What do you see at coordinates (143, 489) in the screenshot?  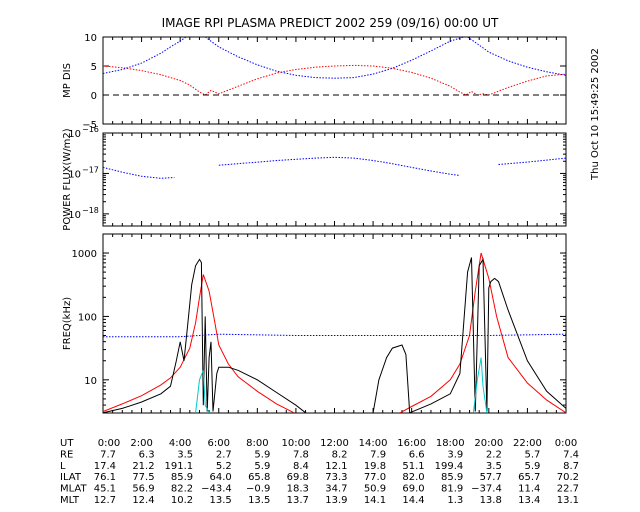 I see `table-cell: 56.9` at bounding box center [143, 489].